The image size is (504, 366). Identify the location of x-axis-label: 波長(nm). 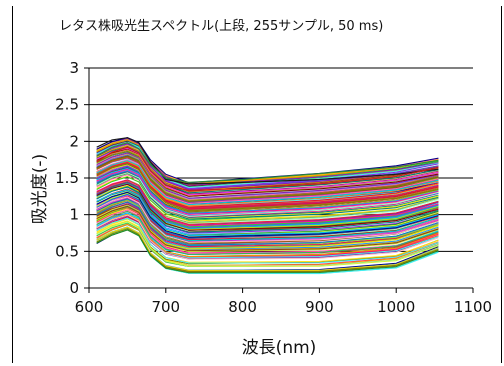
(279, 348).